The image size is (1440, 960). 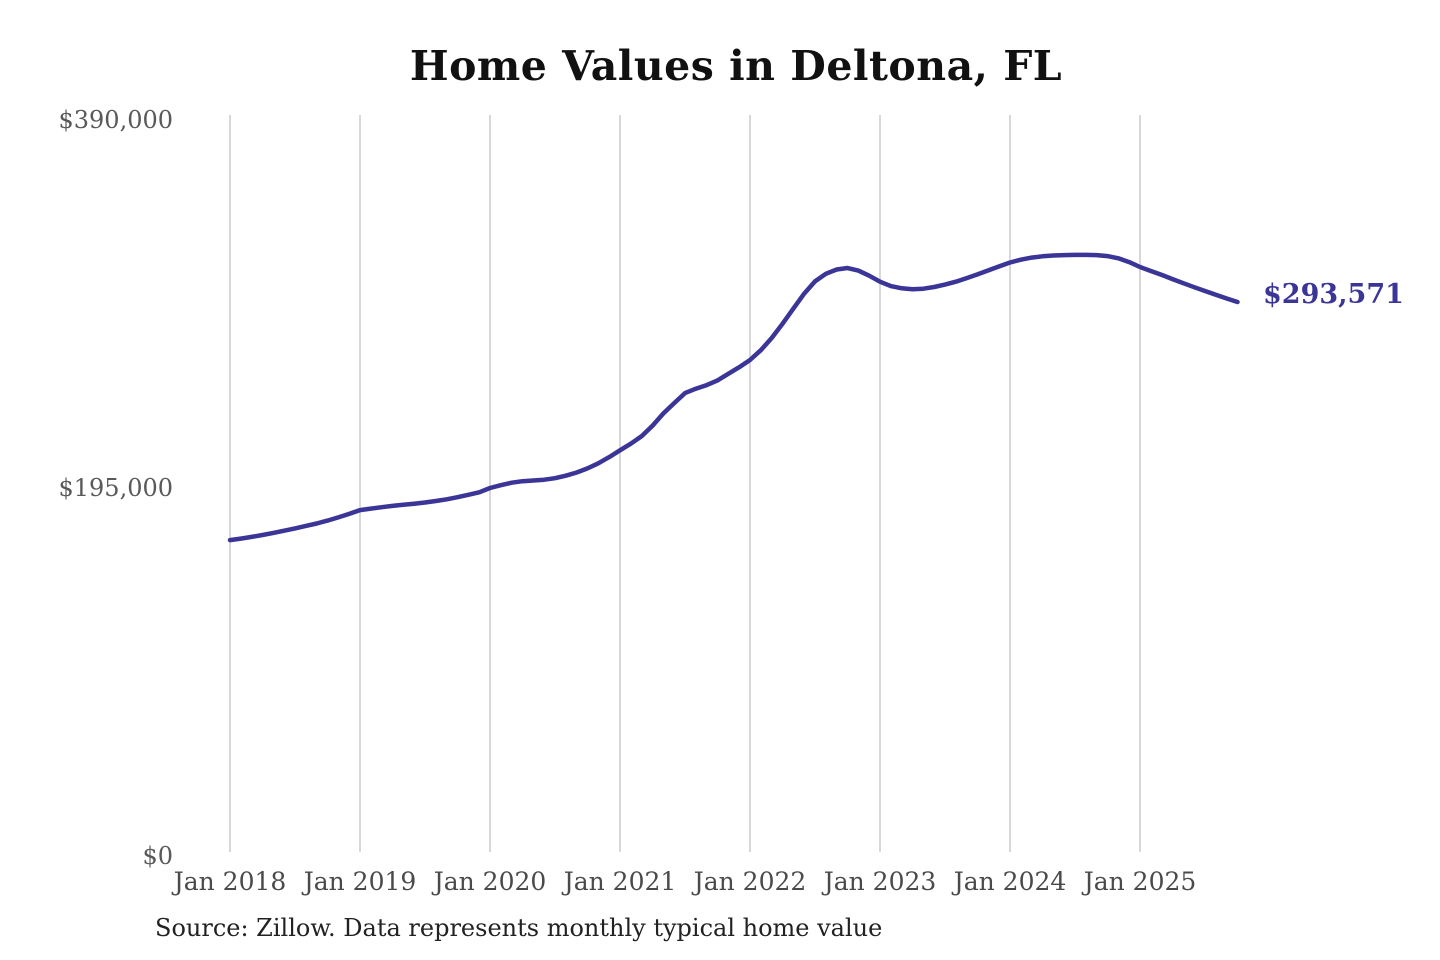 I want to click on y-axis-tick-label-195000: $195,000, so click(x=115, y=488).